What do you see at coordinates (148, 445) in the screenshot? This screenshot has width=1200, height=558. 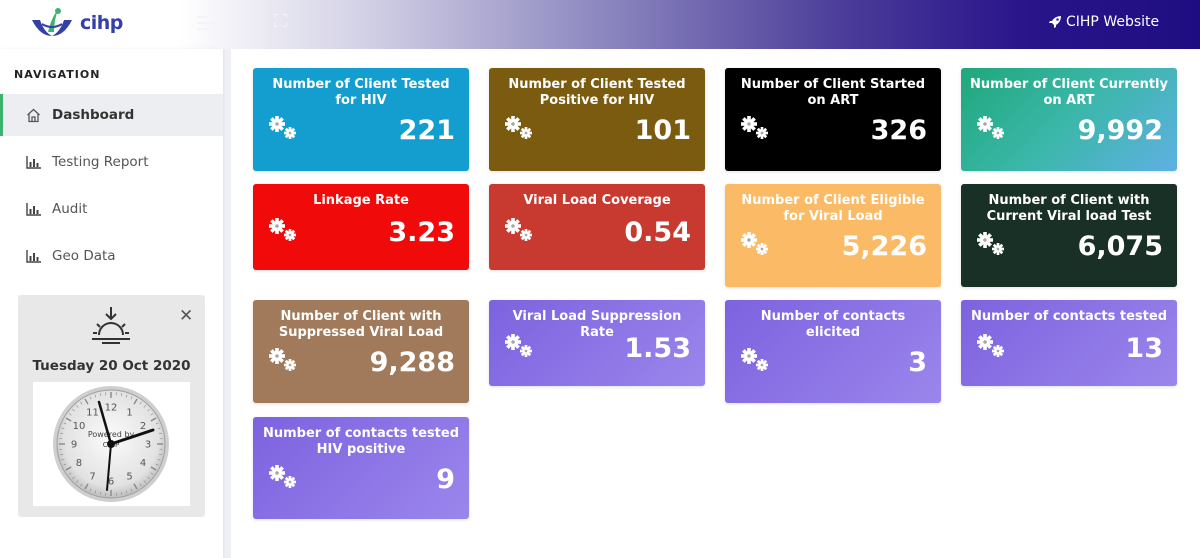 I see `clock-number: 3` at bounding box center [148, 445].